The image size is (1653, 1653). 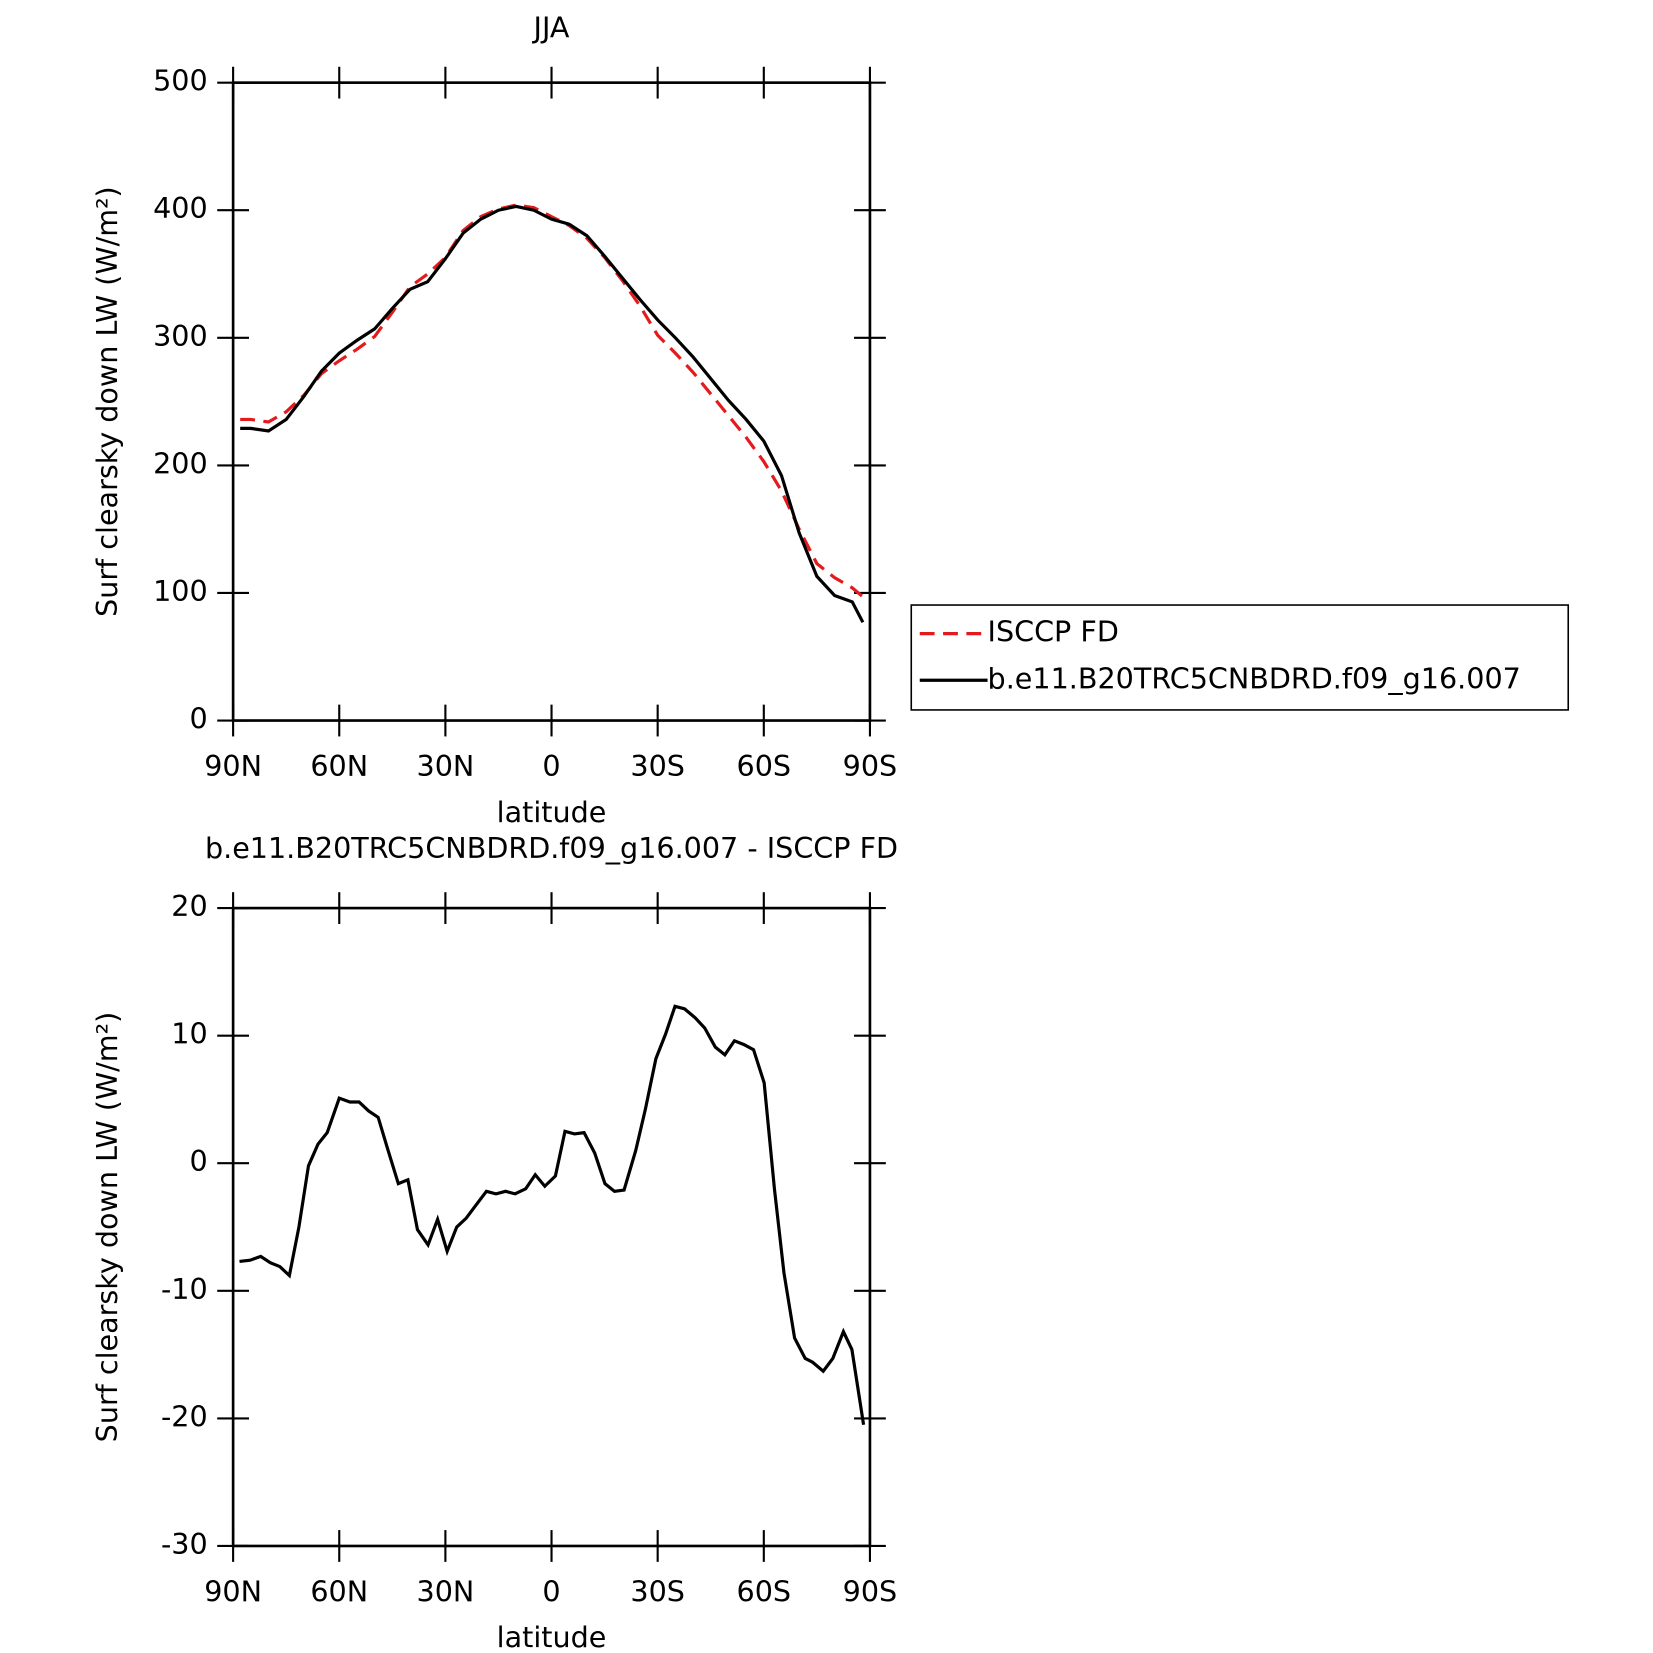 I want to click on y-tick-label: -10, so click(x=184, y=1289).